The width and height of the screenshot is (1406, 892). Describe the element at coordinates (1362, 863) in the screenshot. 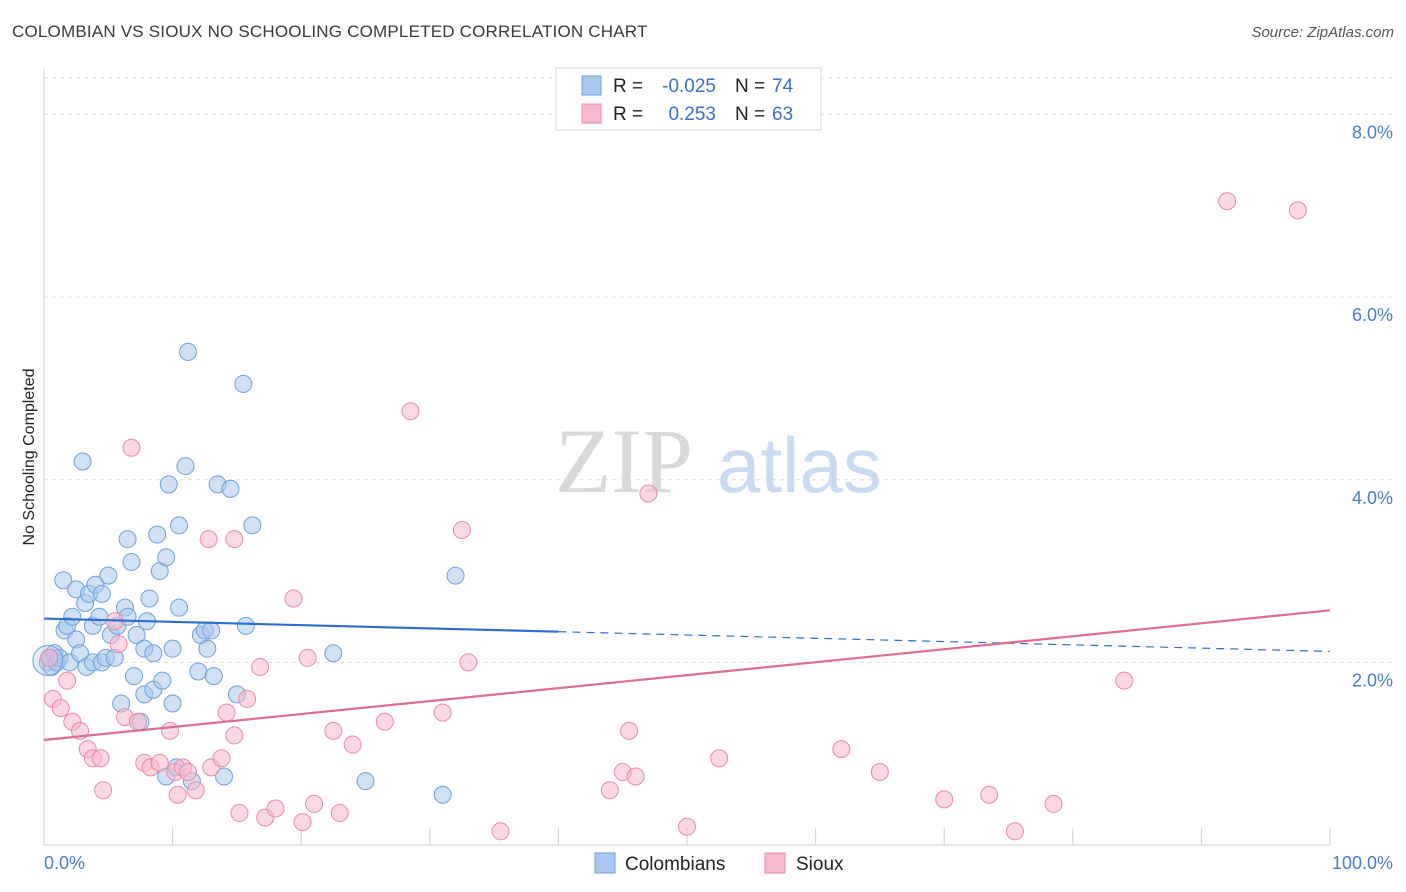

I see `x-tick-label-max: 100.0%` at that location.